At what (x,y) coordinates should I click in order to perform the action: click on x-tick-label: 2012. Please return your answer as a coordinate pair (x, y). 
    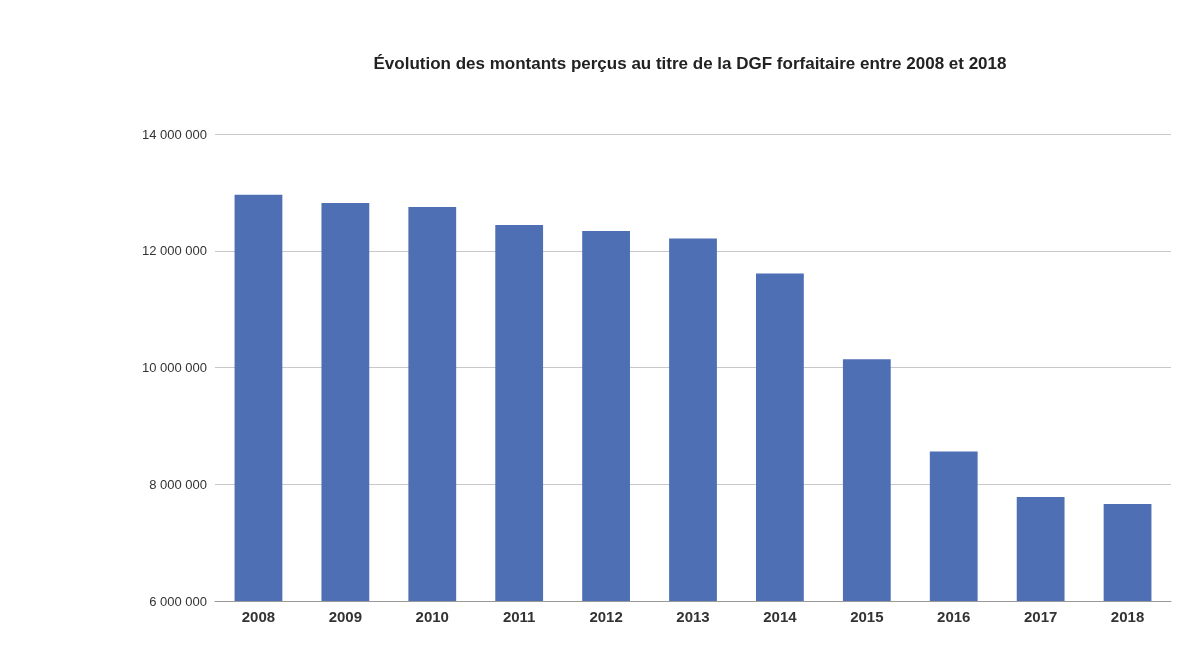
    Looking at the image, I should click on (606, 616).